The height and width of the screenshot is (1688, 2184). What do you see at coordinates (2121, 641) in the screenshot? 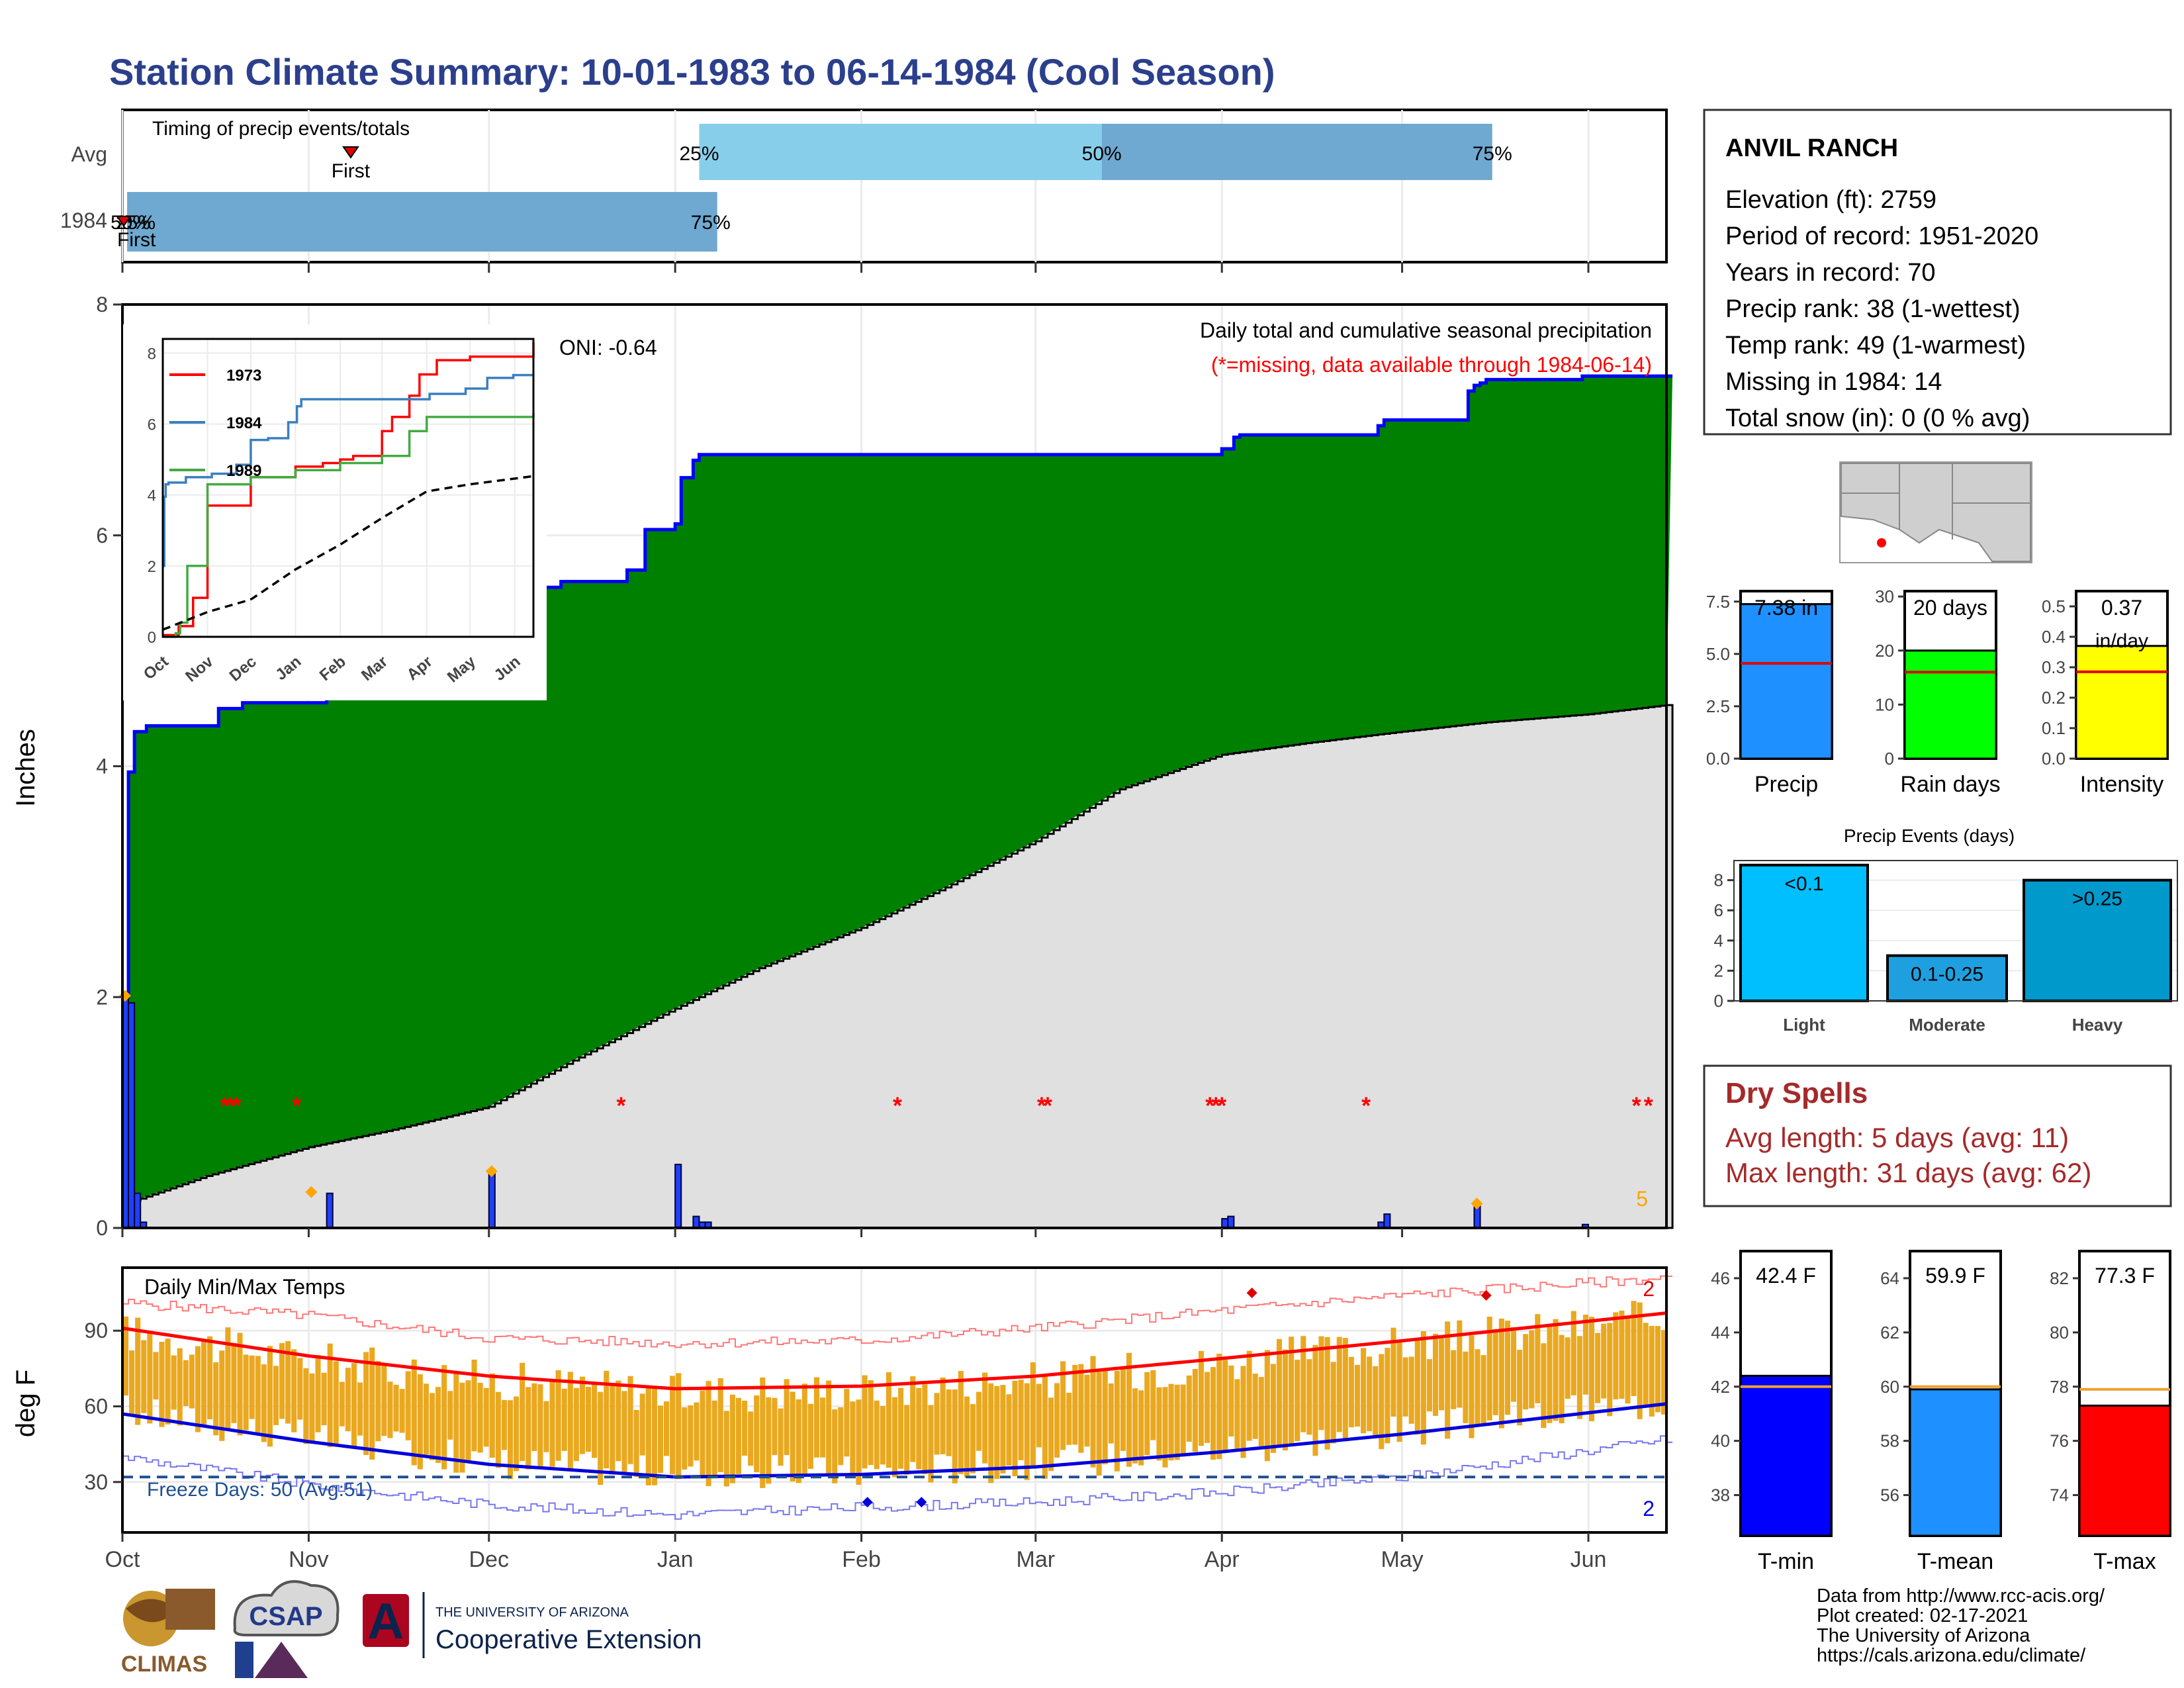
I see `summary-bar-value-unit: in/day` at bounding box center [2121, 641].